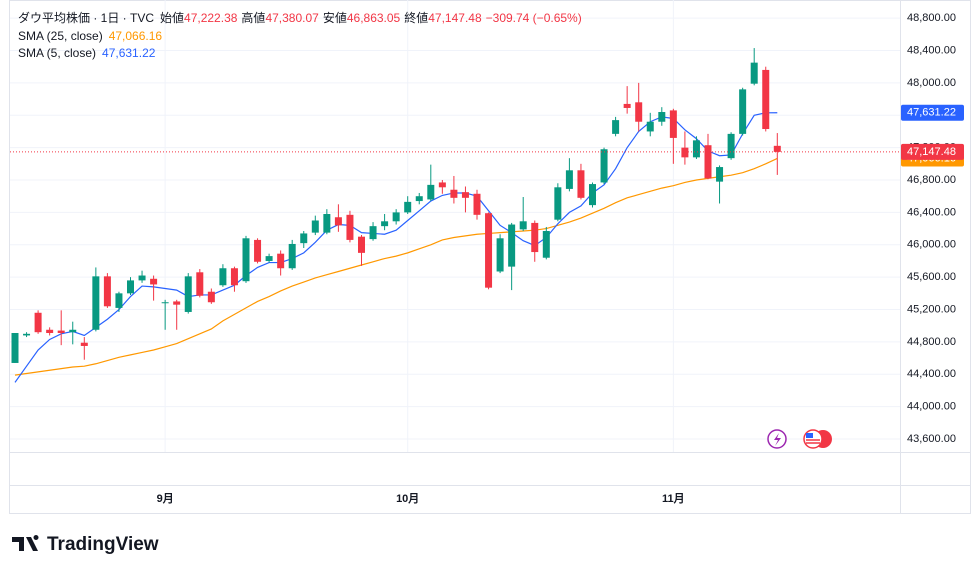 The height and width of the screenshot is (579, 980). What do you see at coordinates (165, 498) in the screenshot?
I see `x-tick-label: 9月` at bounding box center [165, 498].